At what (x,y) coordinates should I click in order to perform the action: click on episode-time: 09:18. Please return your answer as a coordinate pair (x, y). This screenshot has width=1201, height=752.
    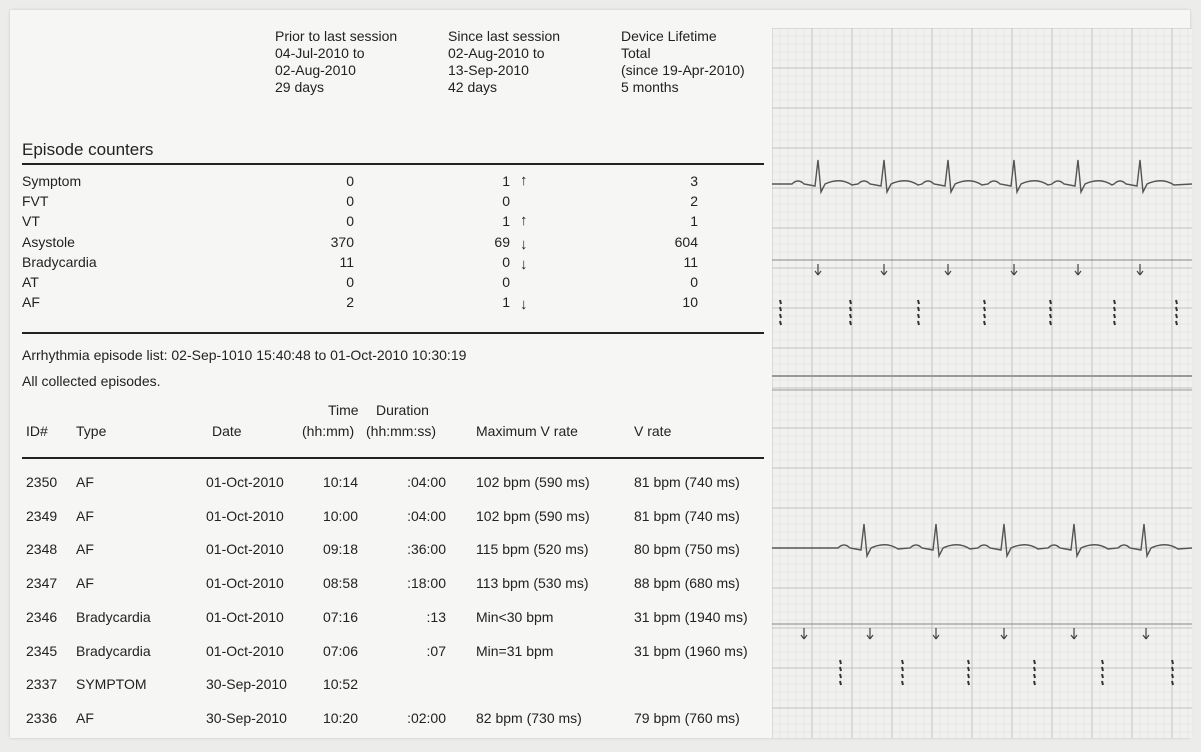
    Looking at the image, I should click on (340, 549).